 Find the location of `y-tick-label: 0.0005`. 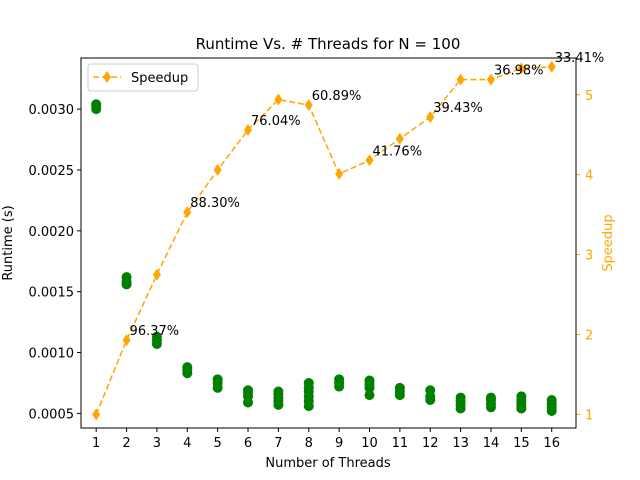

y-tick-label: 0.0005 is located at coordinates (52, 414).